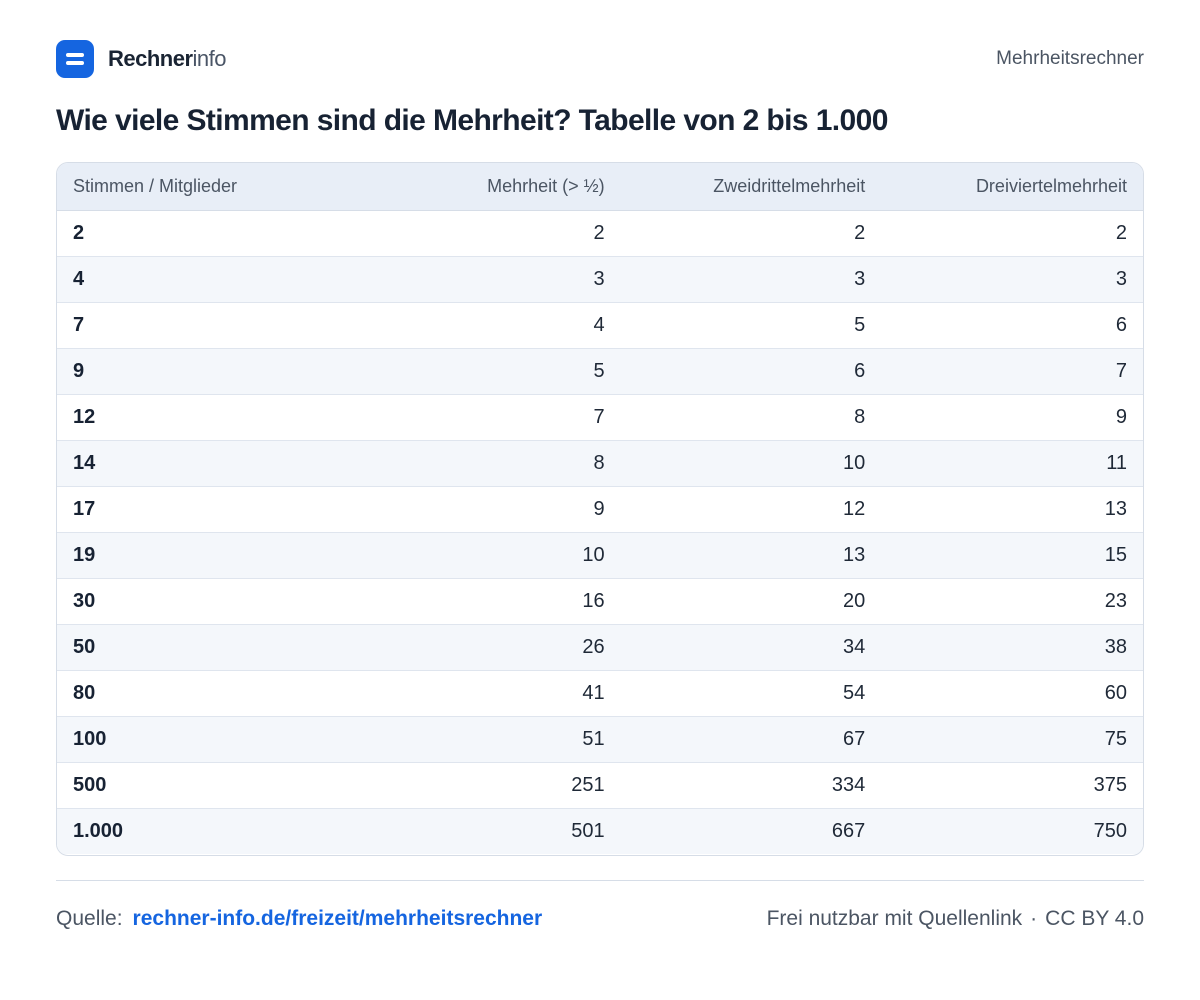 This screenshot has width=1200, height=1000. Describe the element at coordinates (751, 462) in the screenshot. I see `cell-two-thirds: 10` at that location.